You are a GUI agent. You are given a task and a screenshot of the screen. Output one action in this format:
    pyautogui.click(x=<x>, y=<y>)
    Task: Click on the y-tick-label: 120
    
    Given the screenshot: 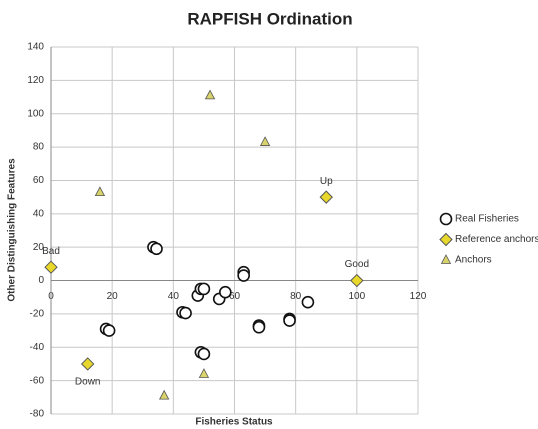 What is the action you would take?
    pyautogui.click(x=35, y=80)
    